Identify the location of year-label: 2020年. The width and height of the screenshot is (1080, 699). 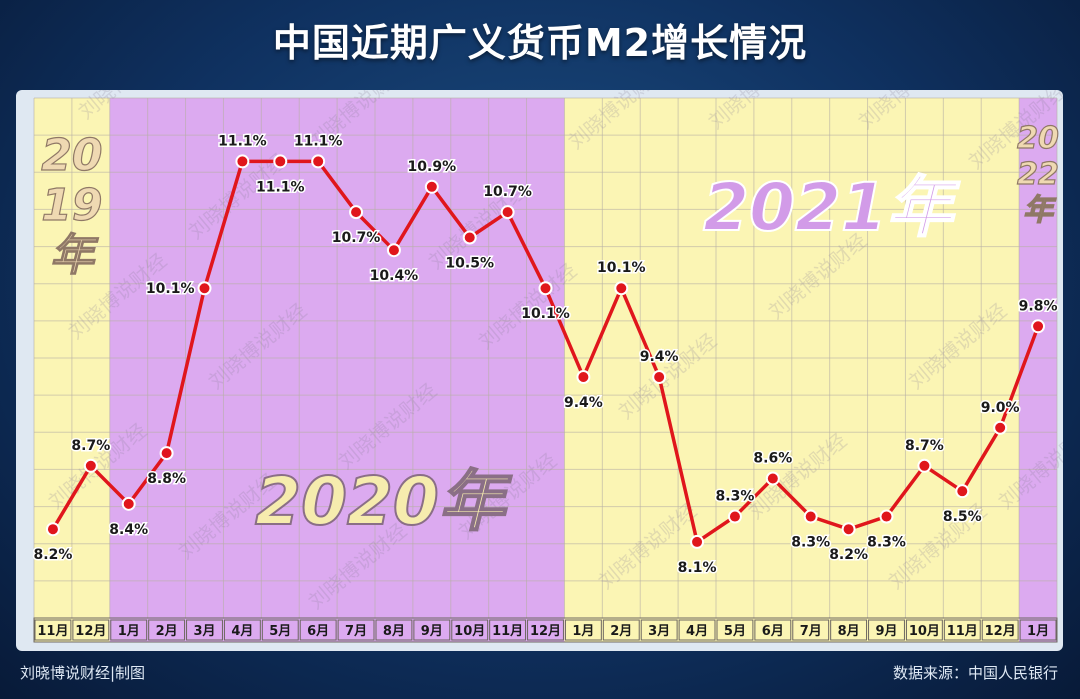
(384, 501).